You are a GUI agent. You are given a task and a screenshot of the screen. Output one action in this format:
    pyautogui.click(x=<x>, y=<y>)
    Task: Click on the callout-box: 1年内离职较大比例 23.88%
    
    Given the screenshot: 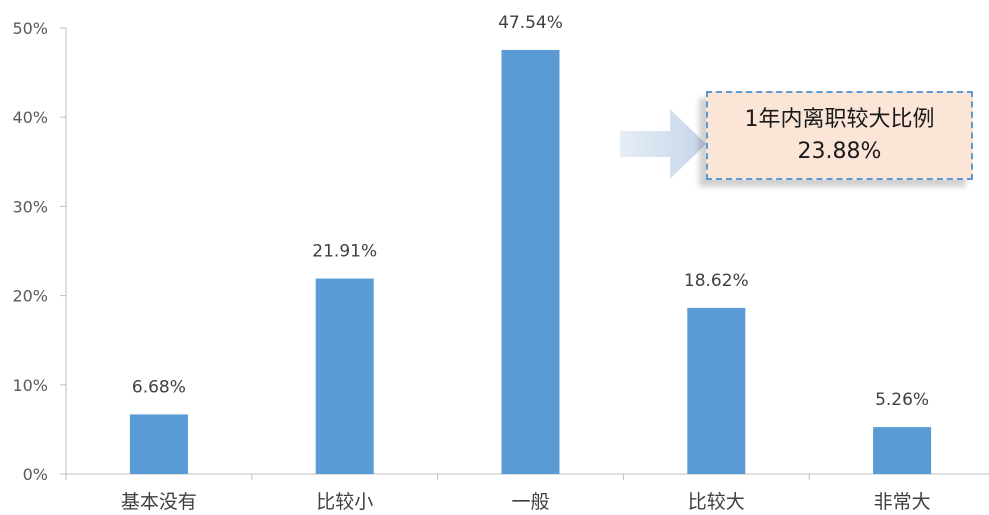 What is the action you would take?
    pyautogui.click(x=839, y=135)
    